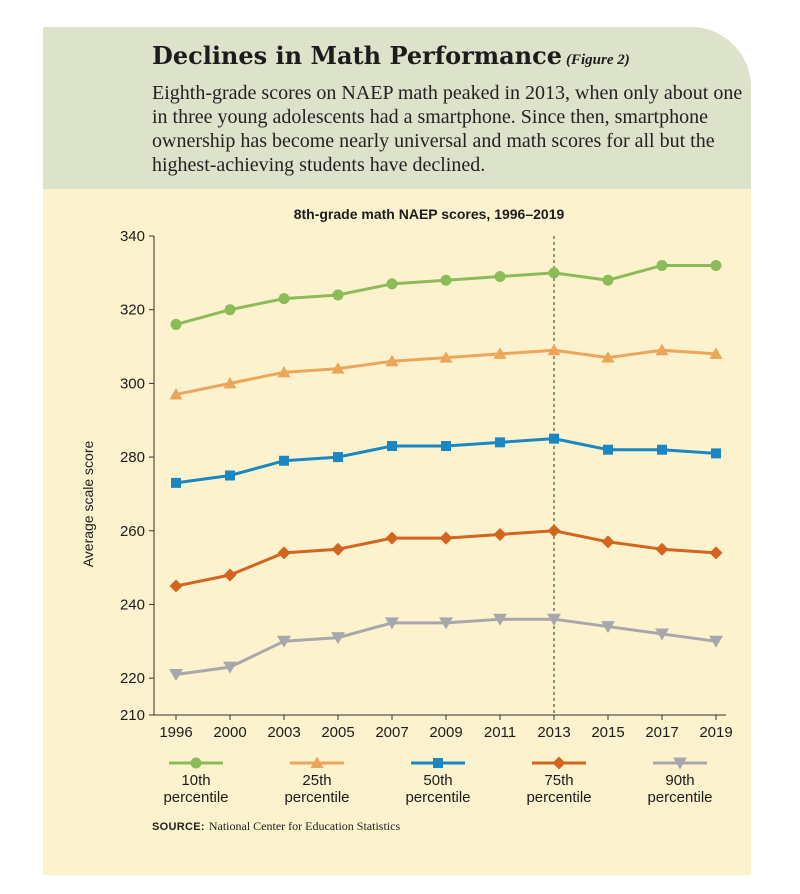  Describe the element at coordinates (553, 732) in the screenshot. I see `x-tick-label: 2013` at that location.